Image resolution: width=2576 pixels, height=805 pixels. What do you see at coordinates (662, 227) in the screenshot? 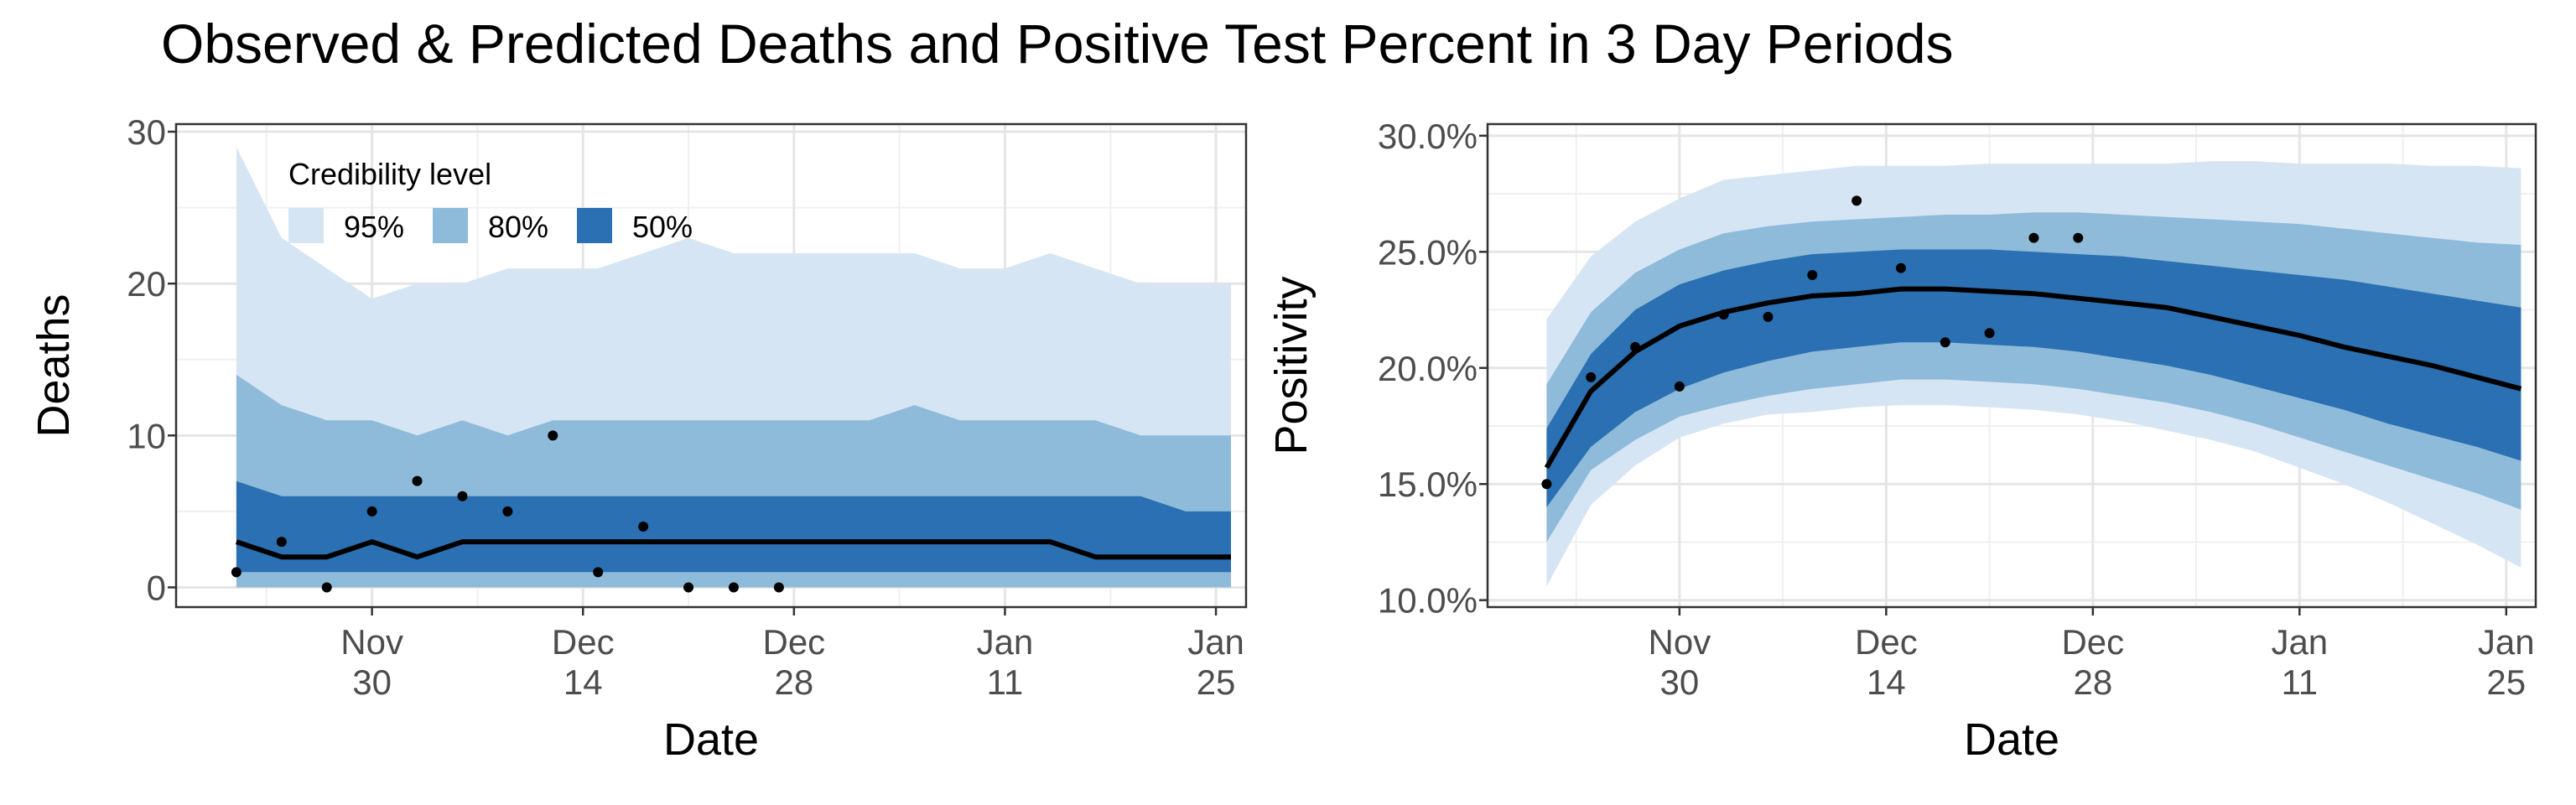
I see `legend-label: 50%` at bounding box center [662, 227].